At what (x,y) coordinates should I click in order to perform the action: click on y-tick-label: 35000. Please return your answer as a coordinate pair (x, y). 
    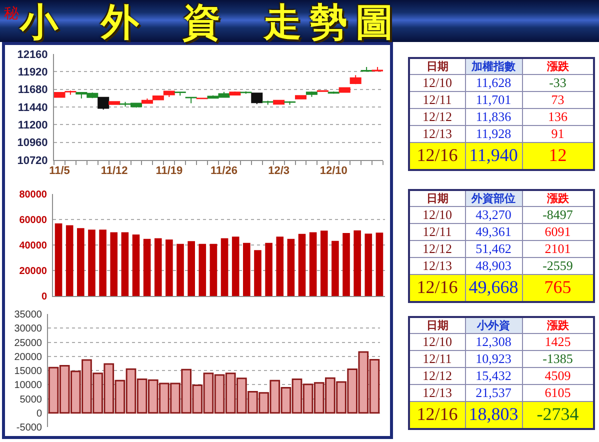
    Looking at the image, I should click on (28, 315).